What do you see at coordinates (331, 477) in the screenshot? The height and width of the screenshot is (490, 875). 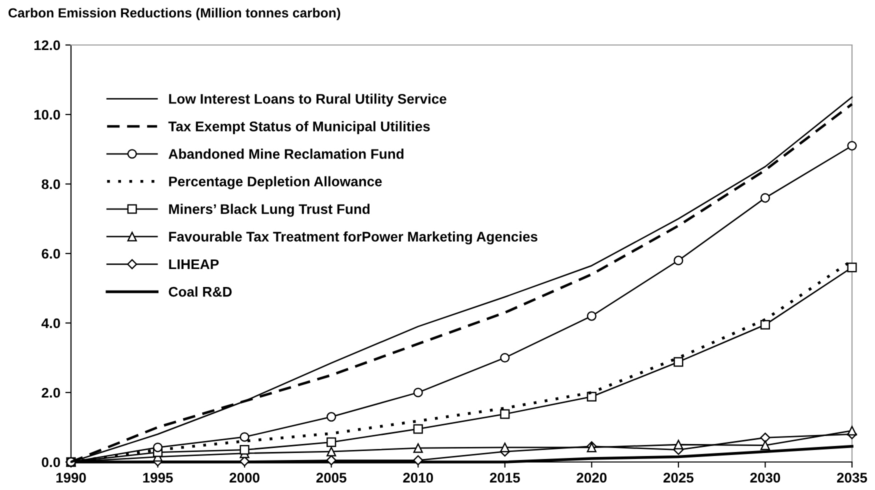 I see `x-tick-label: 2005` at bounding box center [331, 477].